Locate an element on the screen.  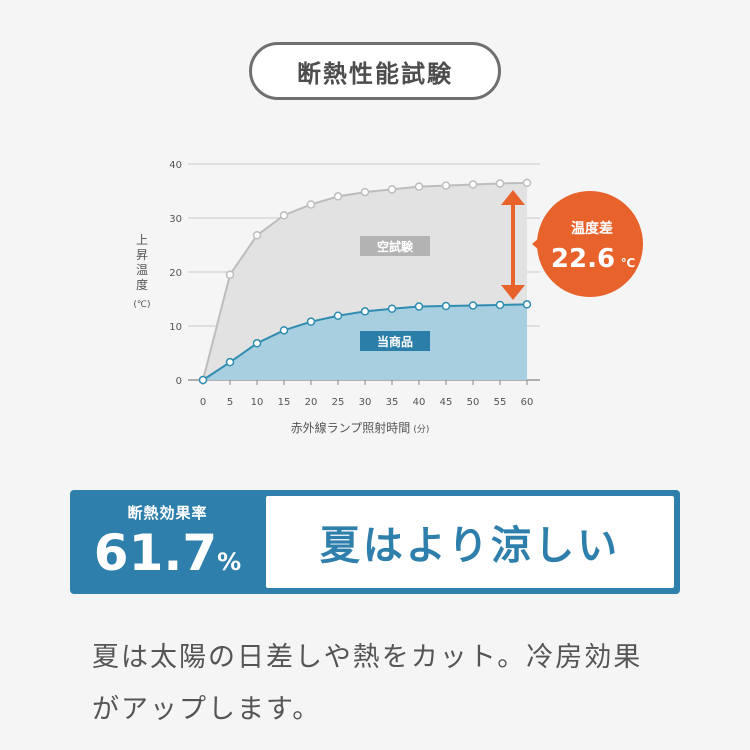
y-tick-label: 20 is located at coordinates (175, 273).